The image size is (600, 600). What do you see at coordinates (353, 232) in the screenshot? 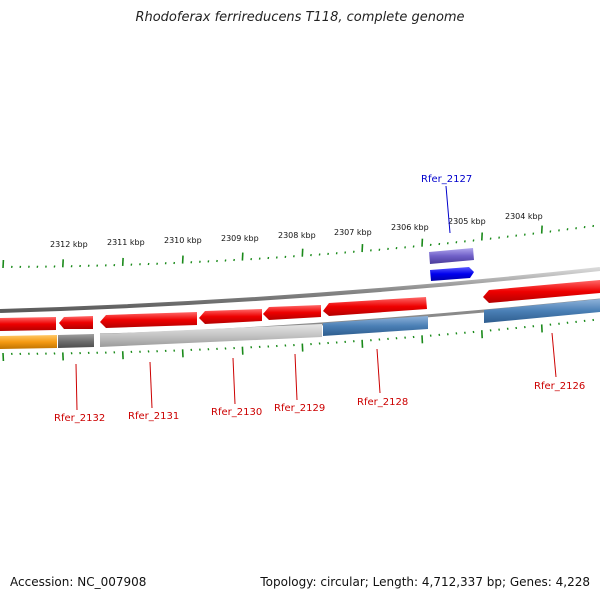
I see `scale-label-2307: 2307 kbp` at bounding box center [353, 232].